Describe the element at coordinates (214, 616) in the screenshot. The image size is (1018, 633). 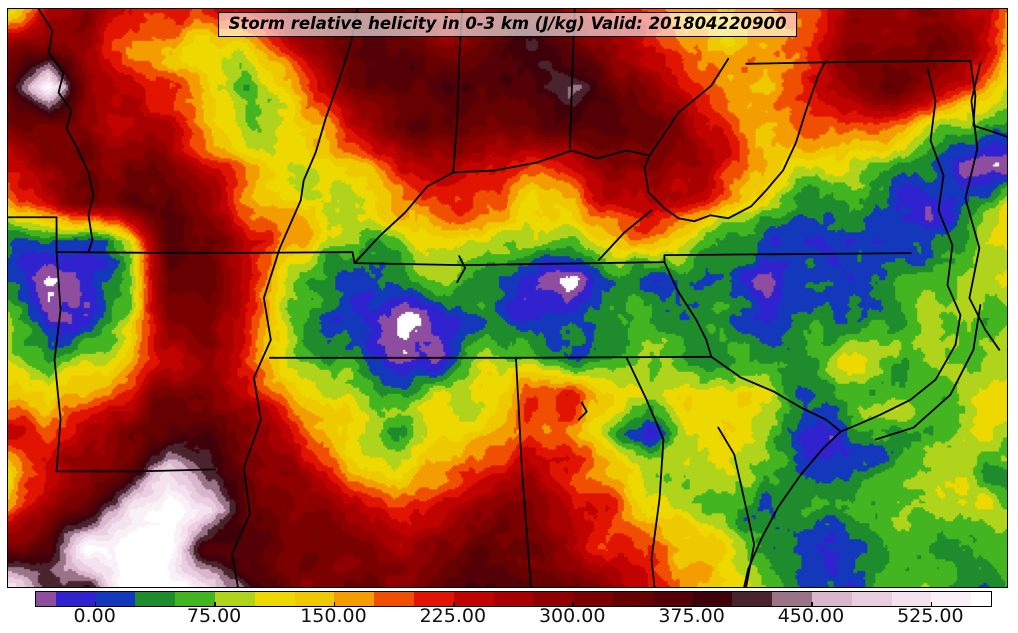
I see `colorbar-tick-label: 75.00` at that location.